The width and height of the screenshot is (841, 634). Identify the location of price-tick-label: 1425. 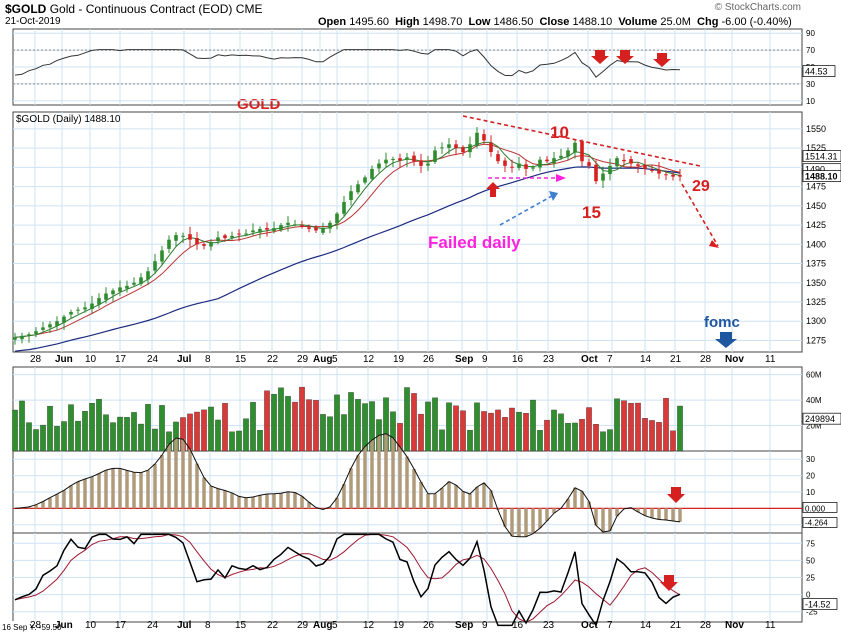
(816, 225).